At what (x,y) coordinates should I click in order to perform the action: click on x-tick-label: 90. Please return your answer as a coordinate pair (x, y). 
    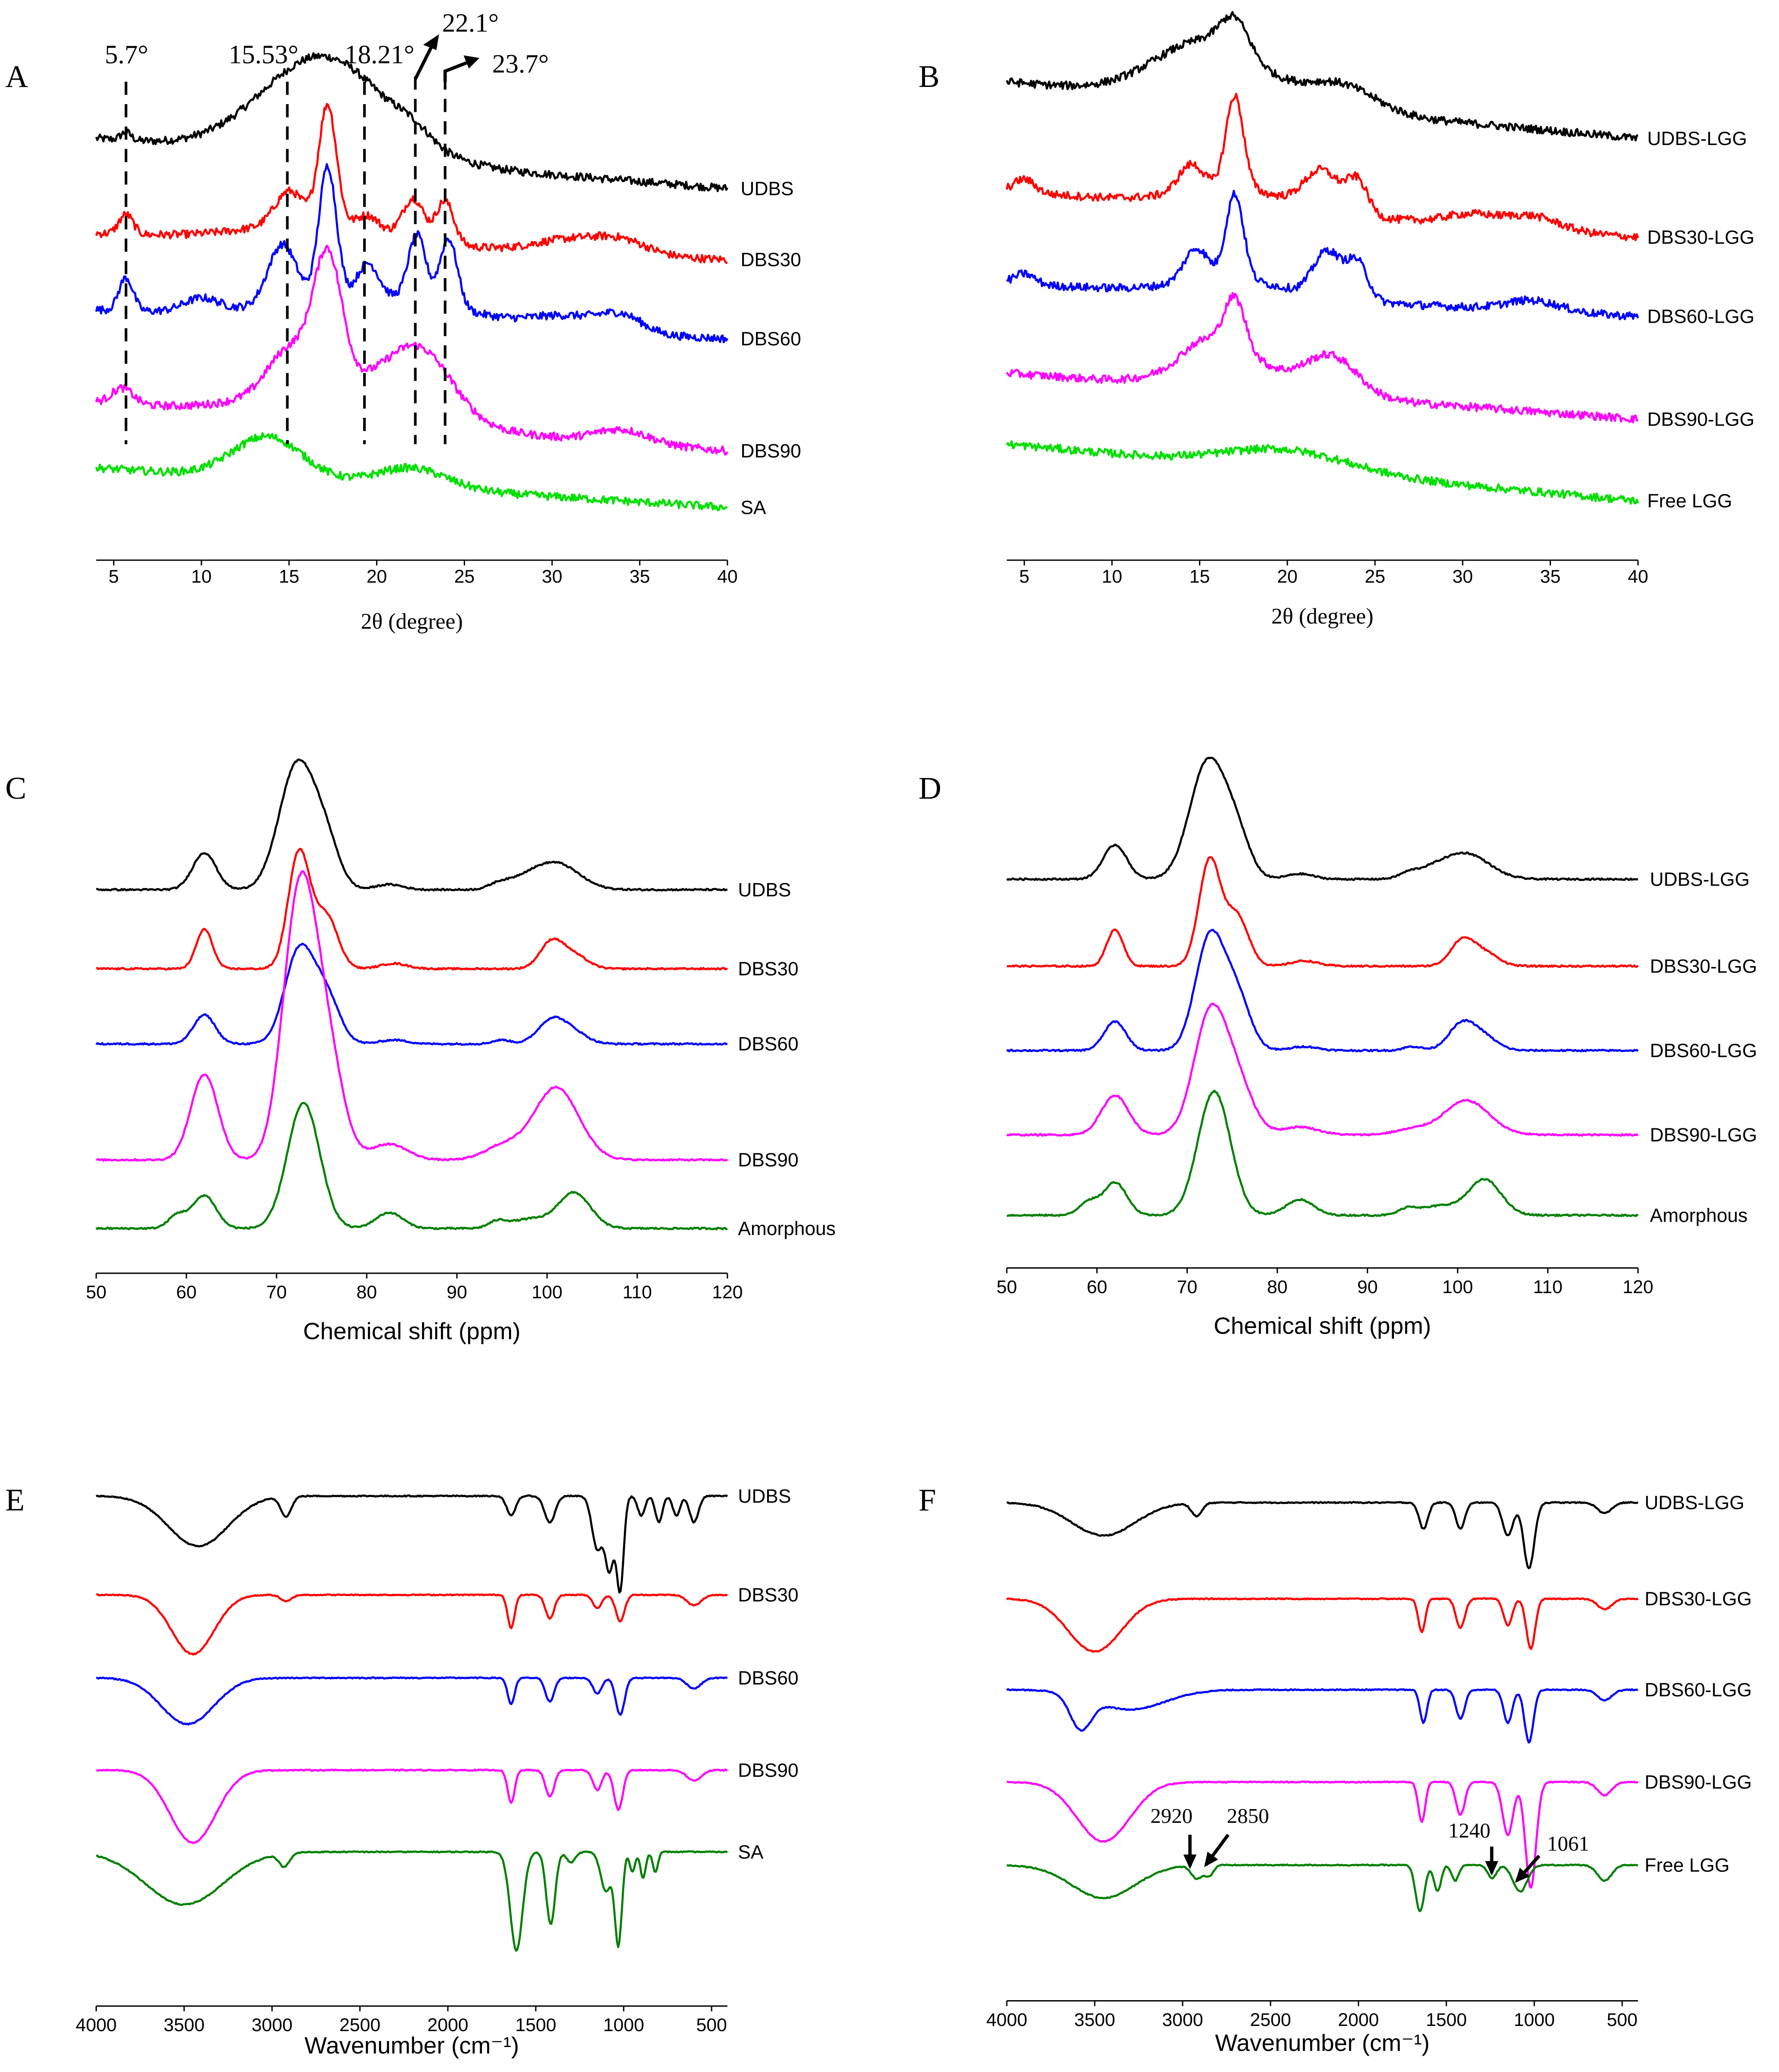
    Looking at the image, I should click on (1367, 1287).